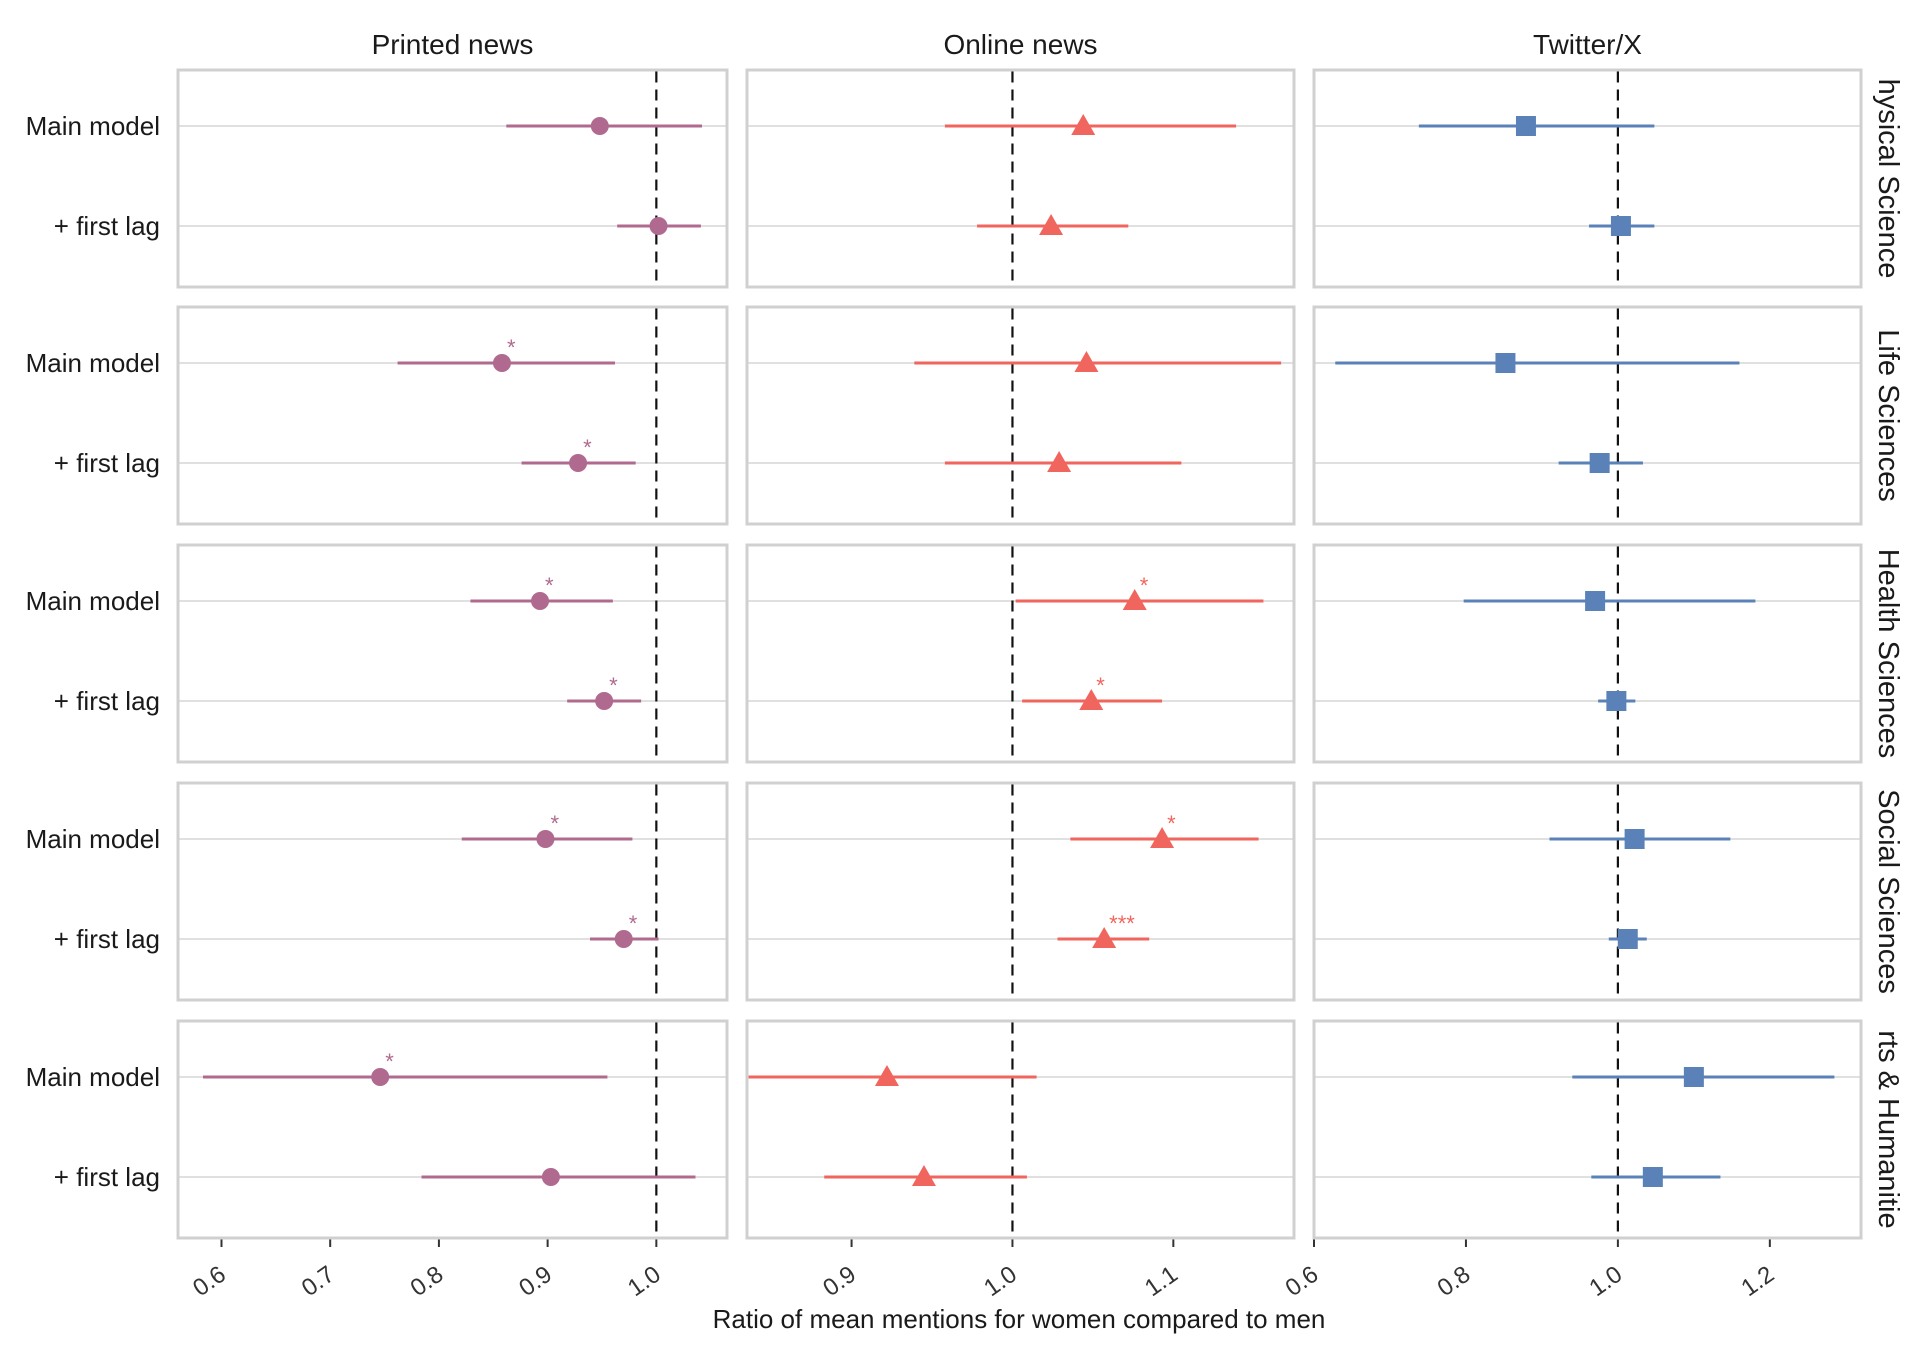  I want to click on significance-label: ***, so click(1122, 923).